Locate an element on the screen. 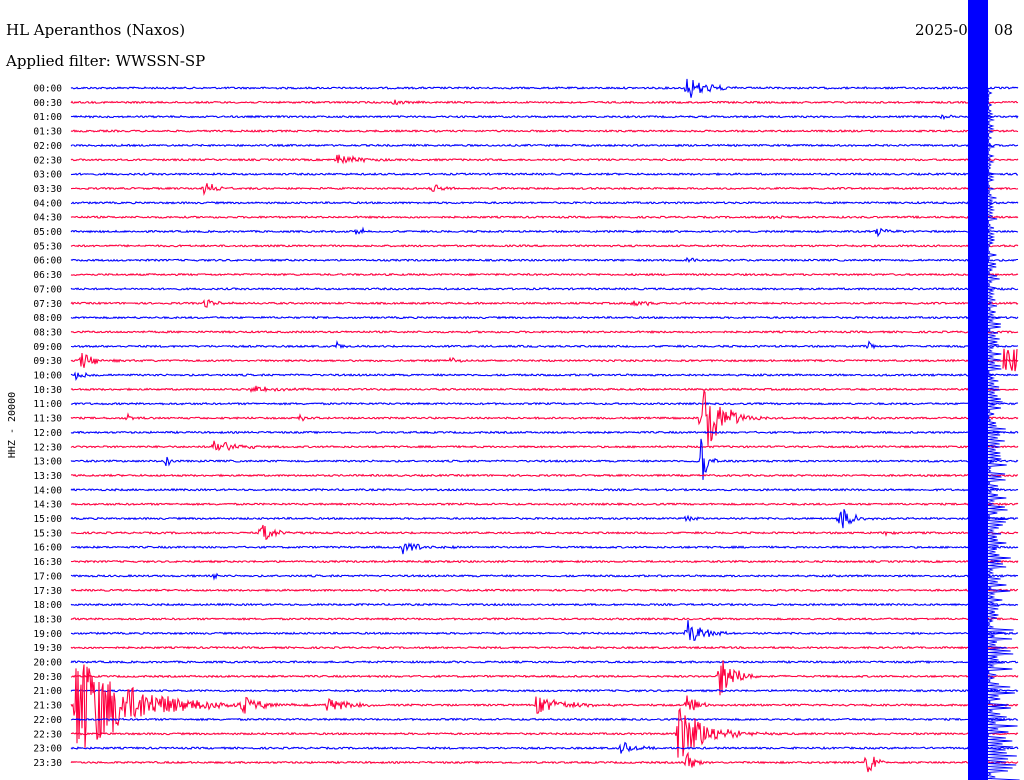 The image size is (1024, 780). tick-label-1900: 19:00 is located at coordinates (47, 634).